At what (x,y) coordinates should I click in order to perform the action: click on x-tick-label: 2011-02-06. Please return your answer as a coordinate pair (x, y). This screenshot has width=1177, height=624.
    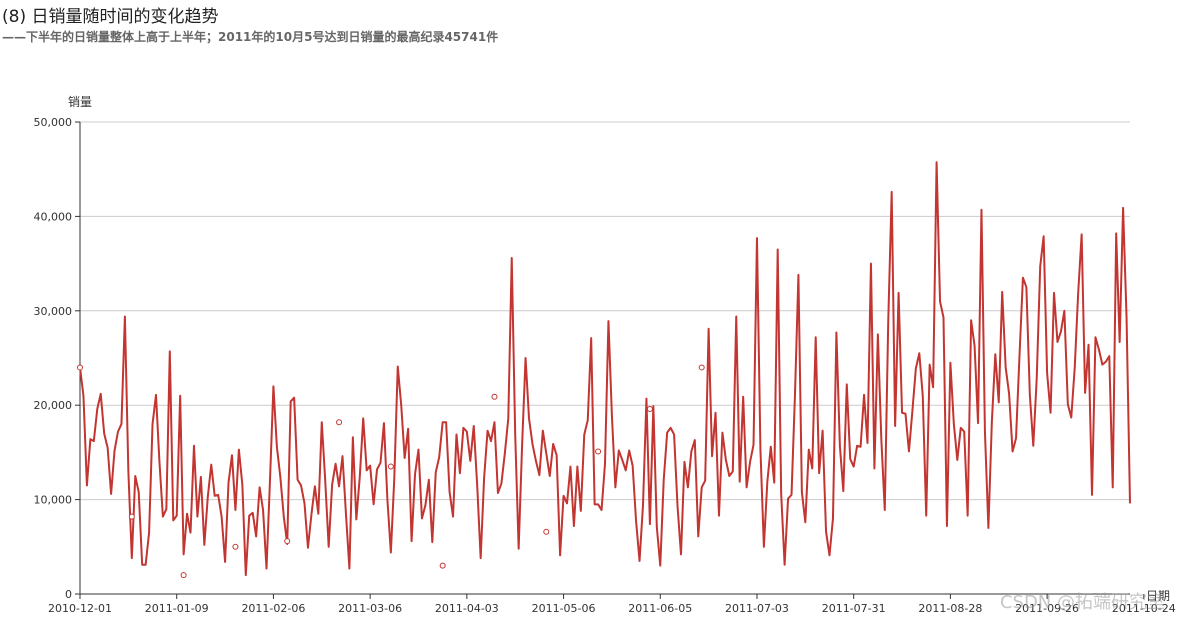
    Looking at the image, I should click on (273, 608).